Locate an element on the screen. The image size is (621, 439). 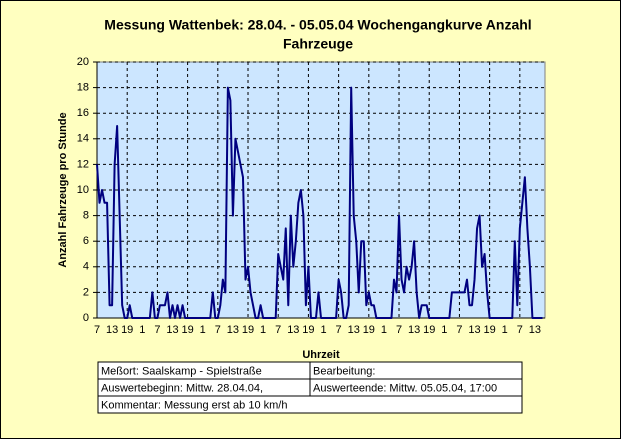
y-tick-label: 20 is located at coordinates (83, 62).